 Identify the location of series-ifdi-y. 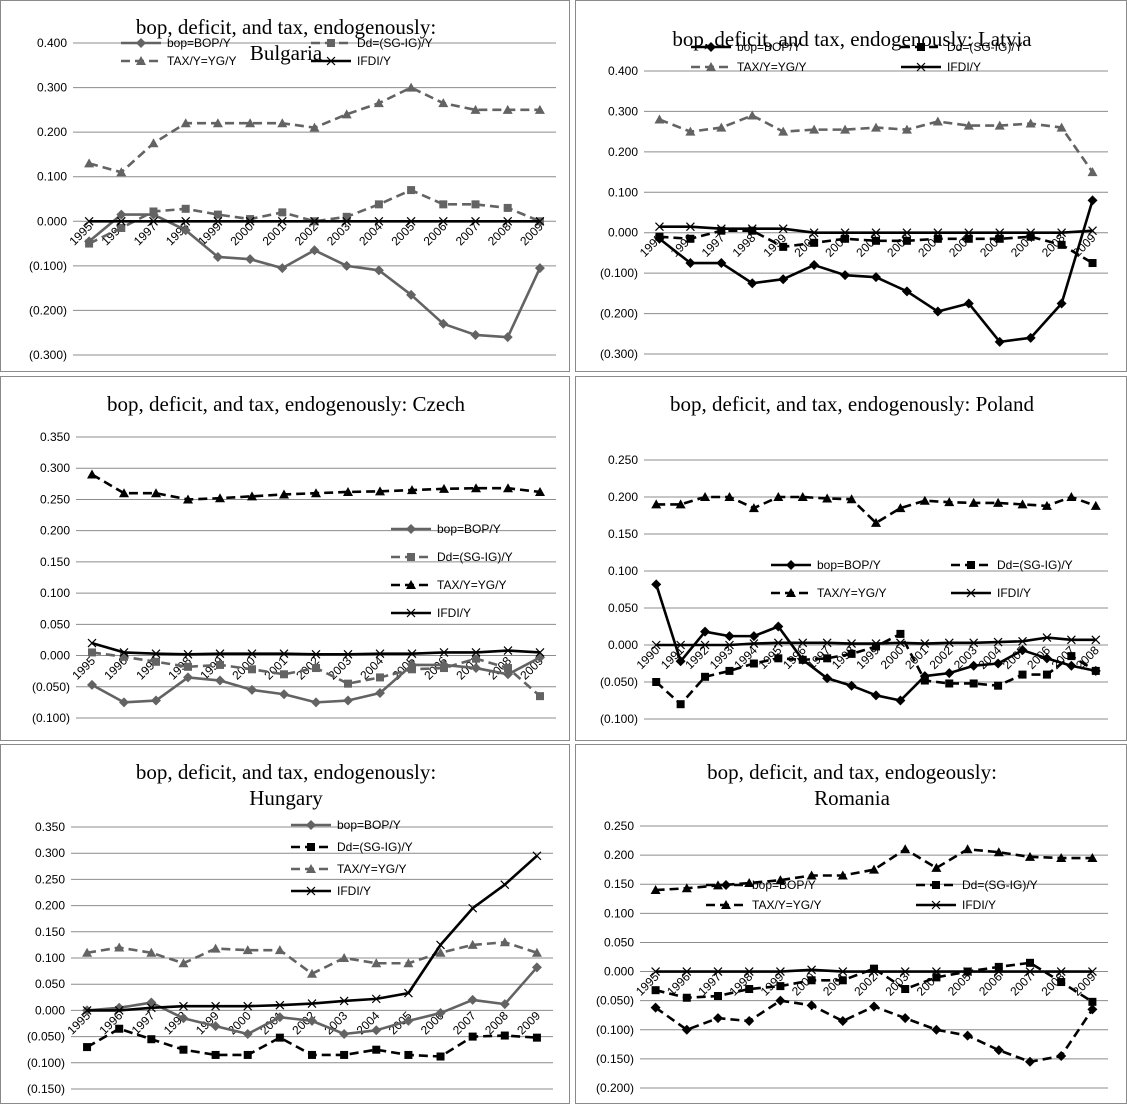
(874, 970).